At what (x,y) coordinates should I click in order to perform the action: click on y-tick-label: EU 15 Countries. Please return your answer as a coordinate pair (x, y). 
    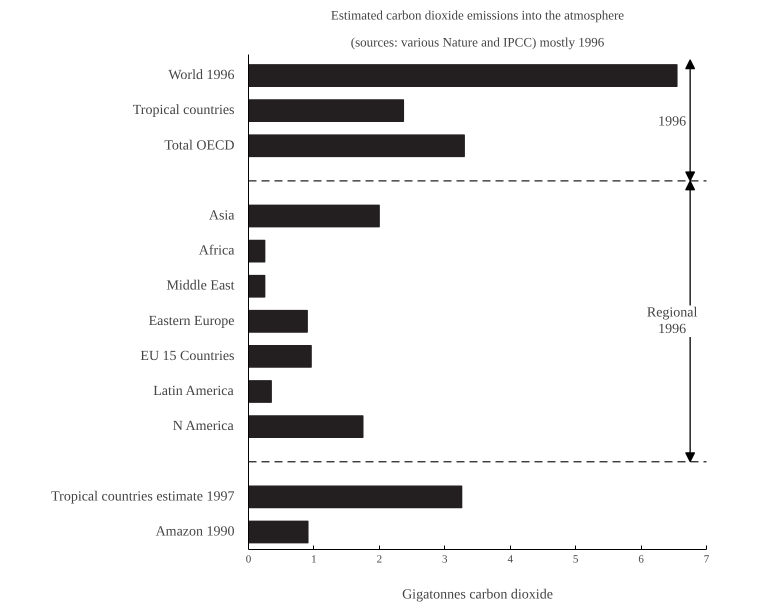
    Looking at the image, I should click on (187, 356).